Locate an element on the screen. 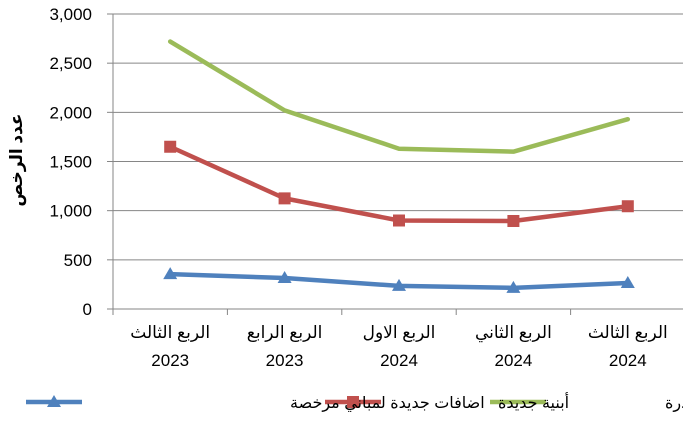  y-tick-label: 1,500 is located at coordinates (70, 162).